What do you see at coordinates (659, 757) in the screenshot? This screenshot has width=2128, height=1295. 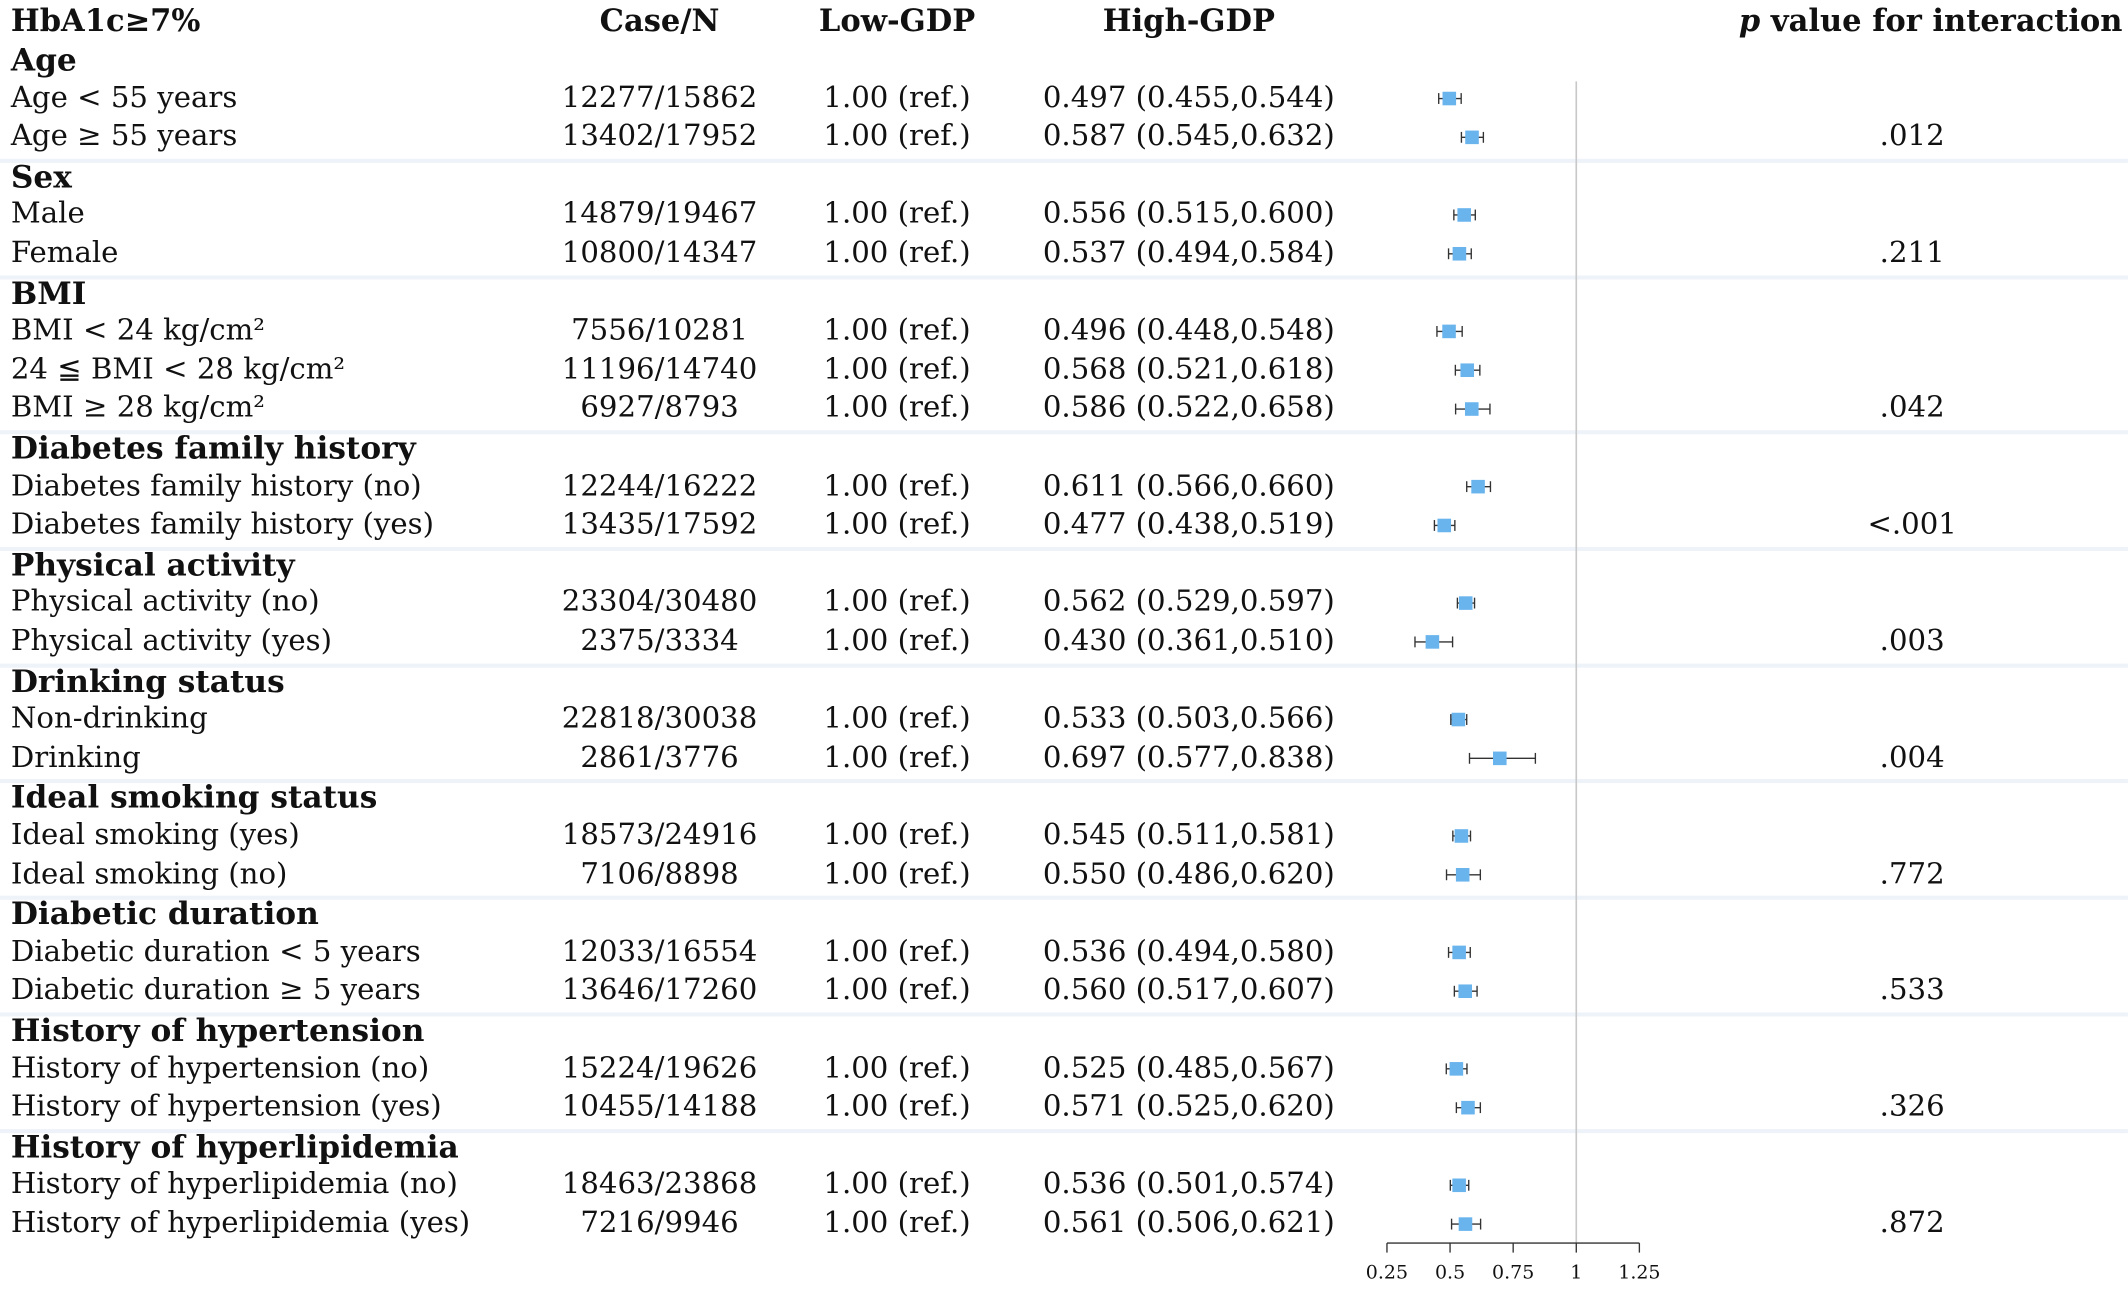 I see `case-n-value: 2861/3776` at bounding box center [659, 757].